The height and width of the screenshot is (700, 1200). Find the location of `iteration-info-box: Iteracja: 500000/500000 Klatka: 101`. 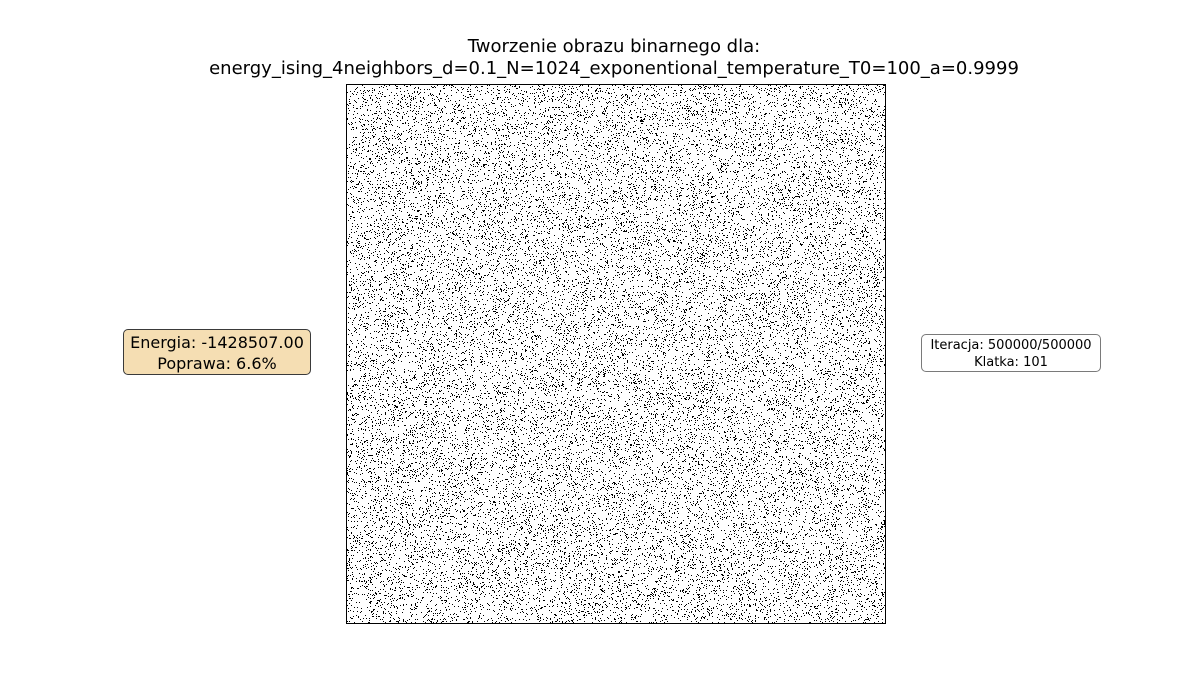

iteration-info-box: Iteracja: 500000/500000 Klatka: 101 is located at coordinates (1011, 353).